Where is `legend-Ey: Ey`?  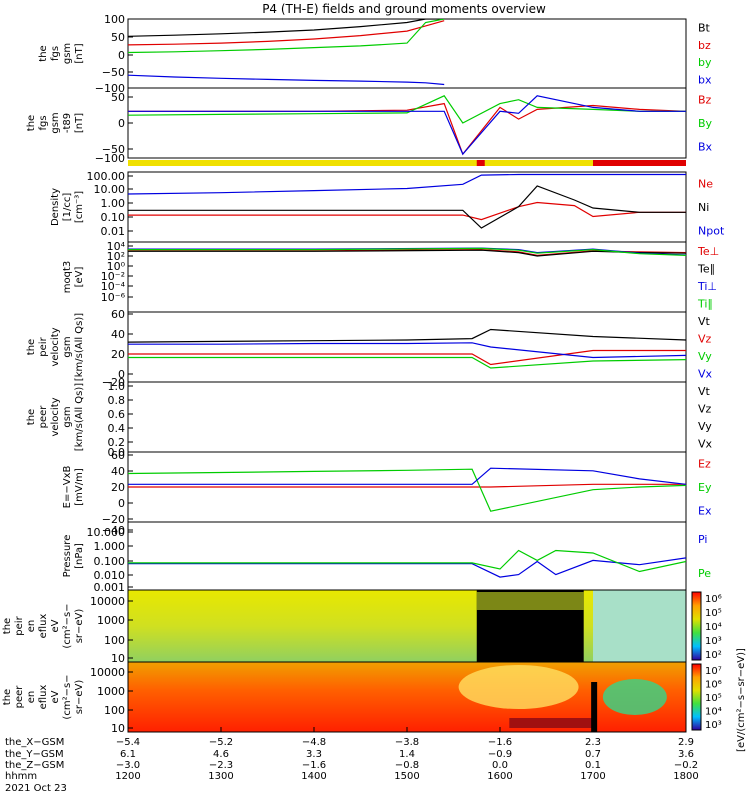 legend-Ey: Ey is located at coordinates (705, 487).